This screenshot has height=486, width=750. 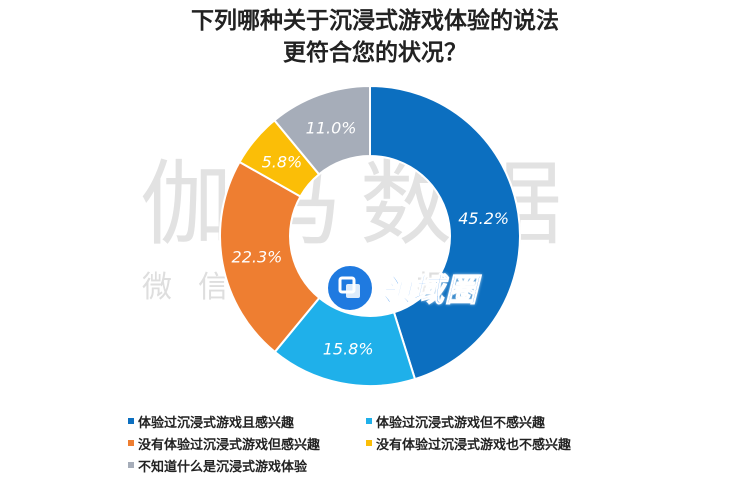 I want to click on legend-label: 体验过沉浸式游戏但不感兴趣, so click(x=461, y=423).